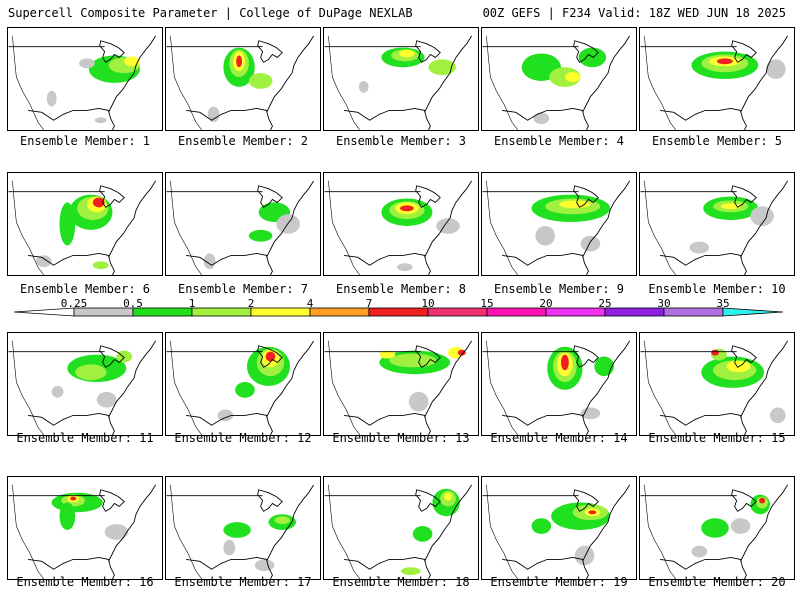 The image size is (800, 600). What do you see at coordinates (559, 141) in the screenshot?
I see `ensemble-member-label: Ensemble Member: 4` at bounding box center [559, 141].